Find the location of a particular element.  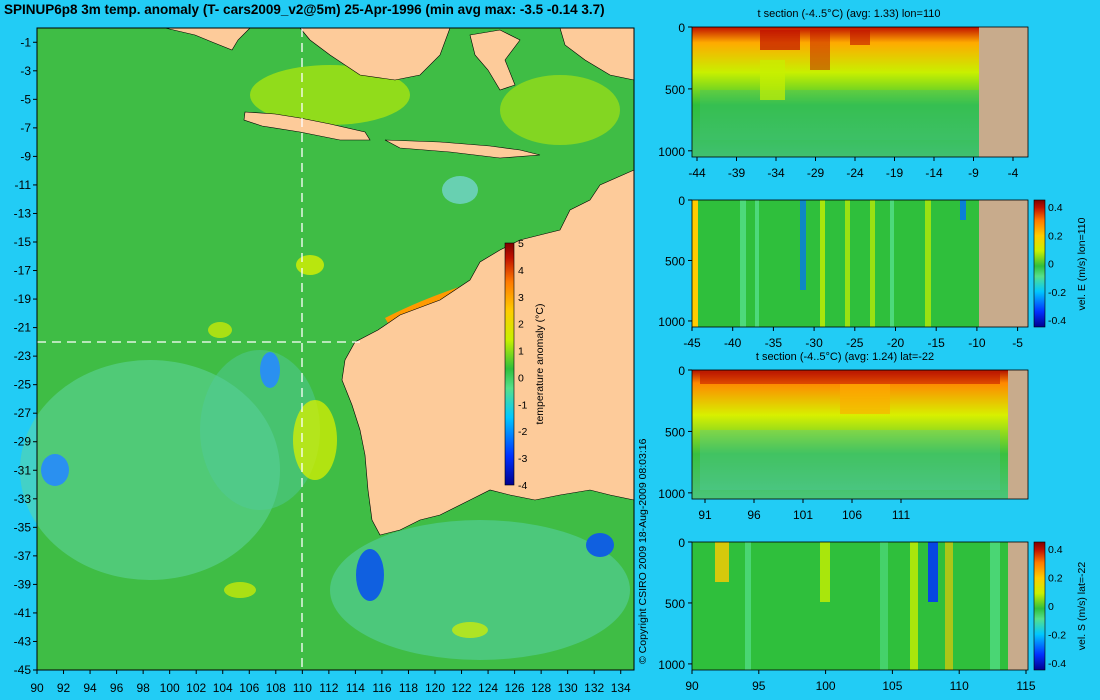

panel3-features is located at coordinates (850, 431).